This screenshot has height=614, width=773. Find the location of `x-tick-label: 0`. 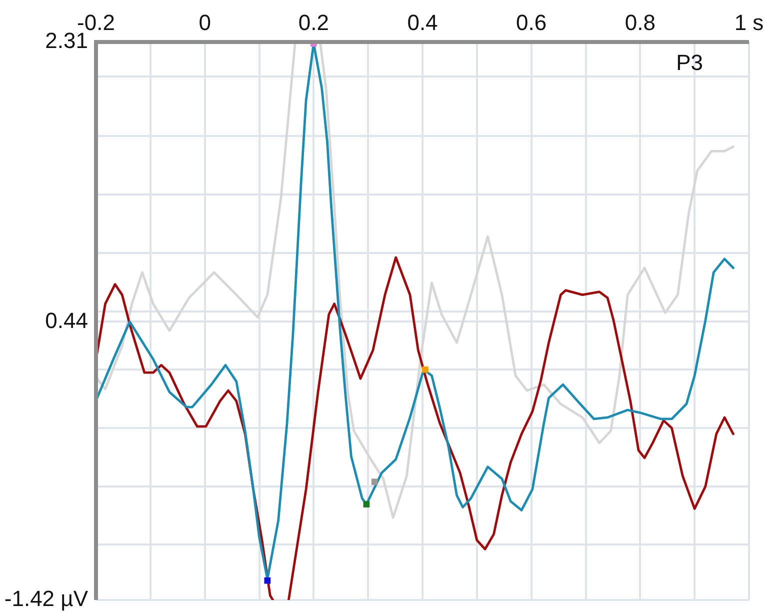

x-tick-label: 0 is located at coordinates (204, 23).